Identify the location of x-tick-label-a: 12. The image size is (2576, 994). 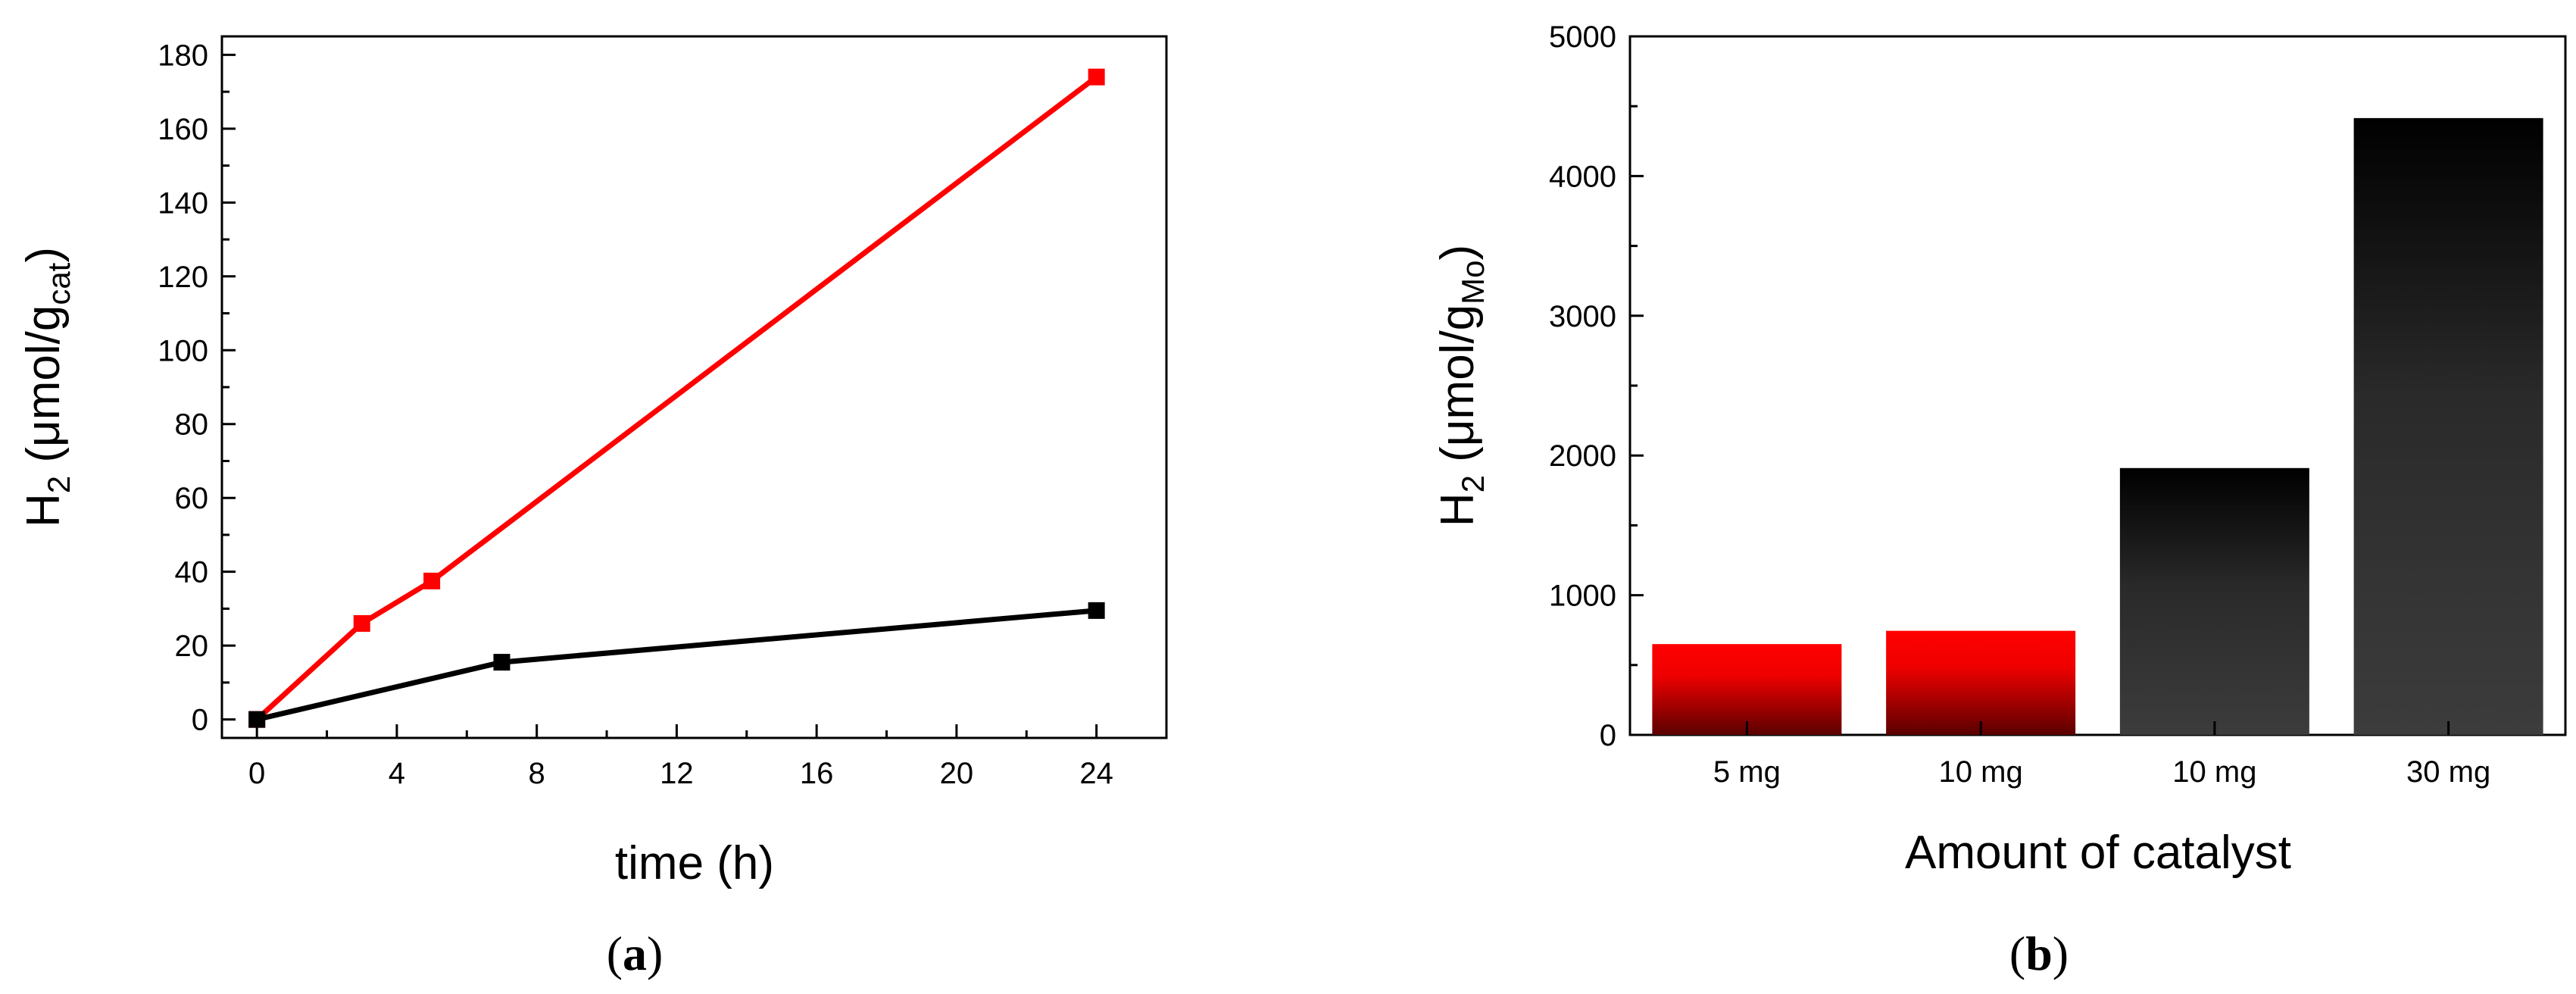
(677, 773).